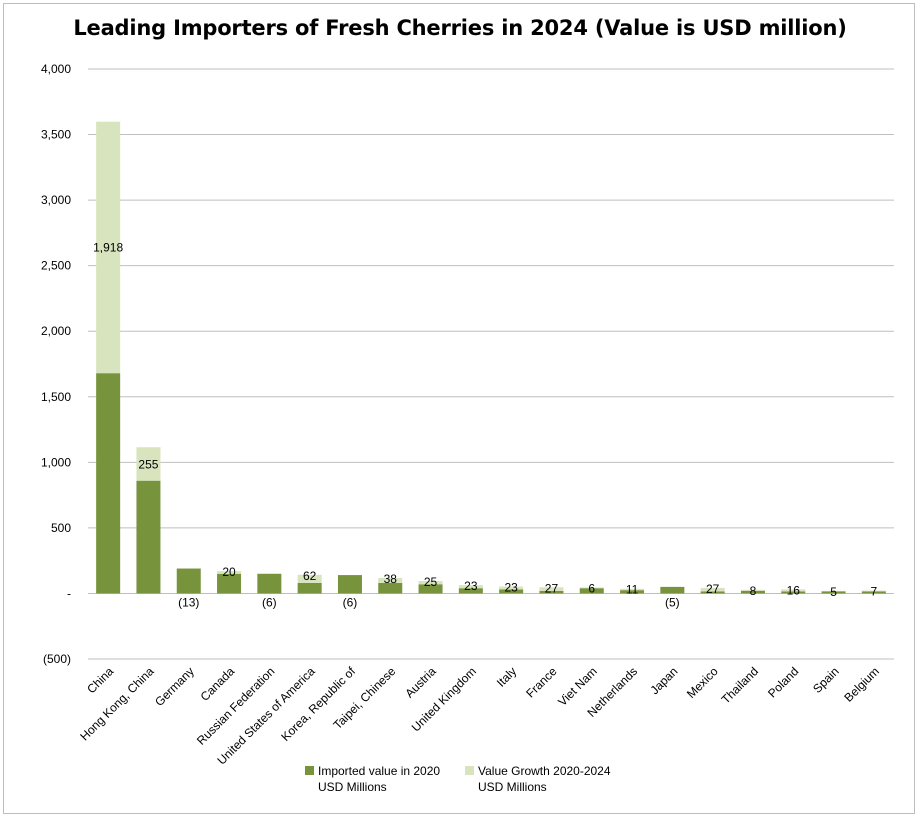 The height and width of the screenshot is (819, 920). What do you see at coordinates (56, 200) in the screenshot?
I see `y-tick-label: 3,000` at bounding box center [56, 200].